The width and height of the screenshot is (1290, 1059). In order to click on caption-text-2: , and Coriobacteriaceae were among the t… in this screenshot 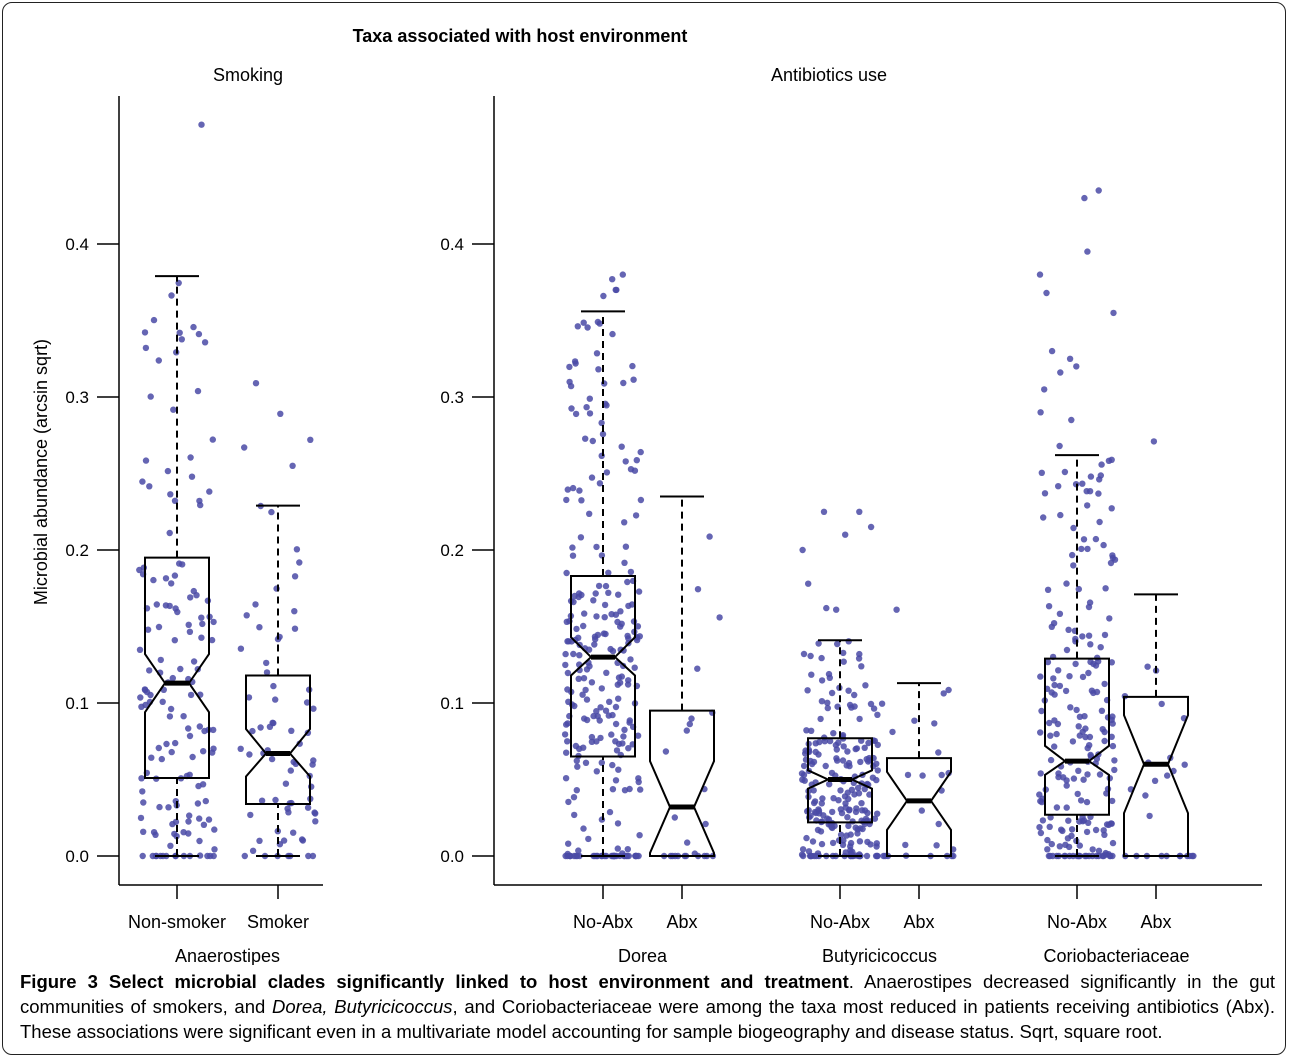, I will do `click(647, 1019)`.